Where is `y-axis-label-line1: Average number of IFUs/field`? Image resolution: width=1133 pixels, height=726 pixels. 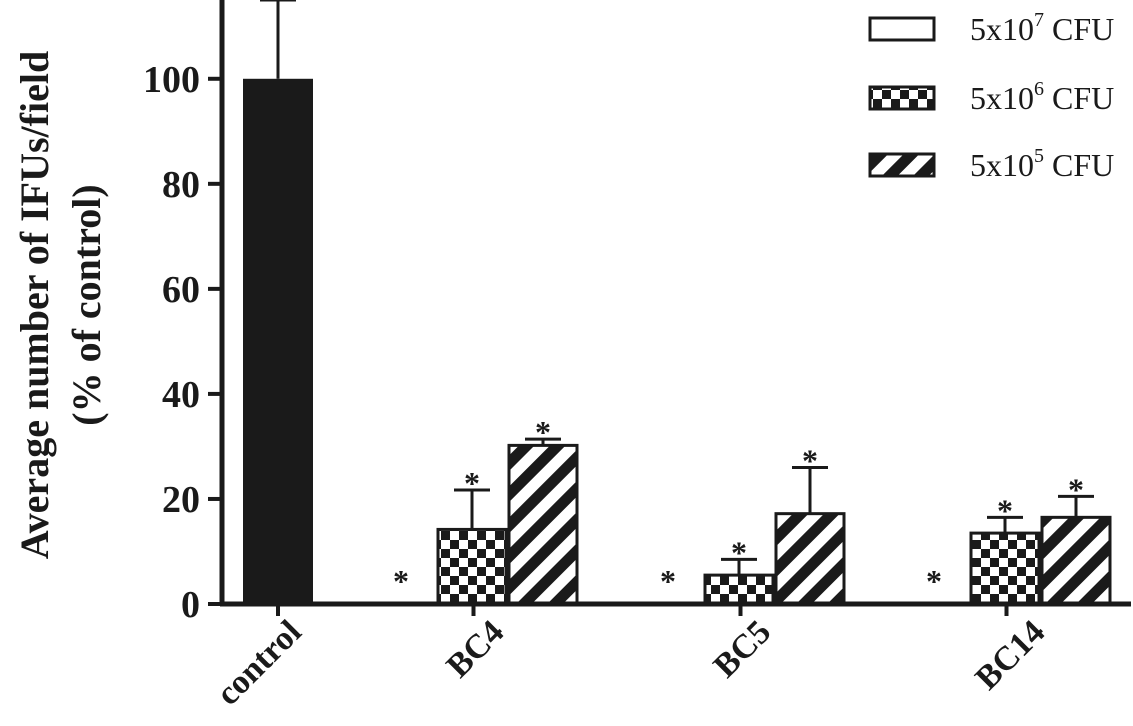
y-axis-label-line1: Average number of IFUs/field is located at coordinates (34, 305).